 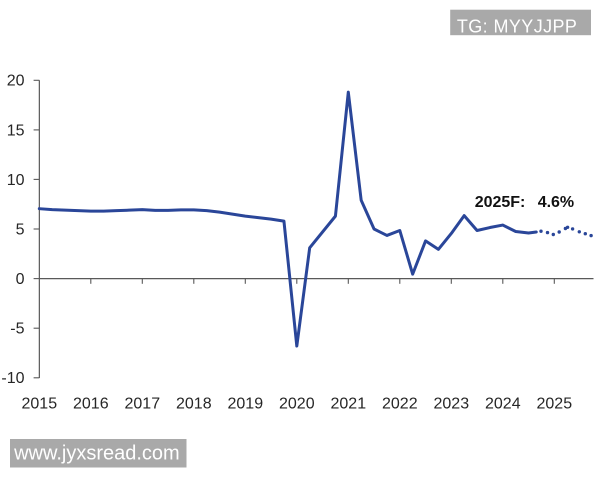 I want to click on svg-text: 20, so click(x=16, y=81).